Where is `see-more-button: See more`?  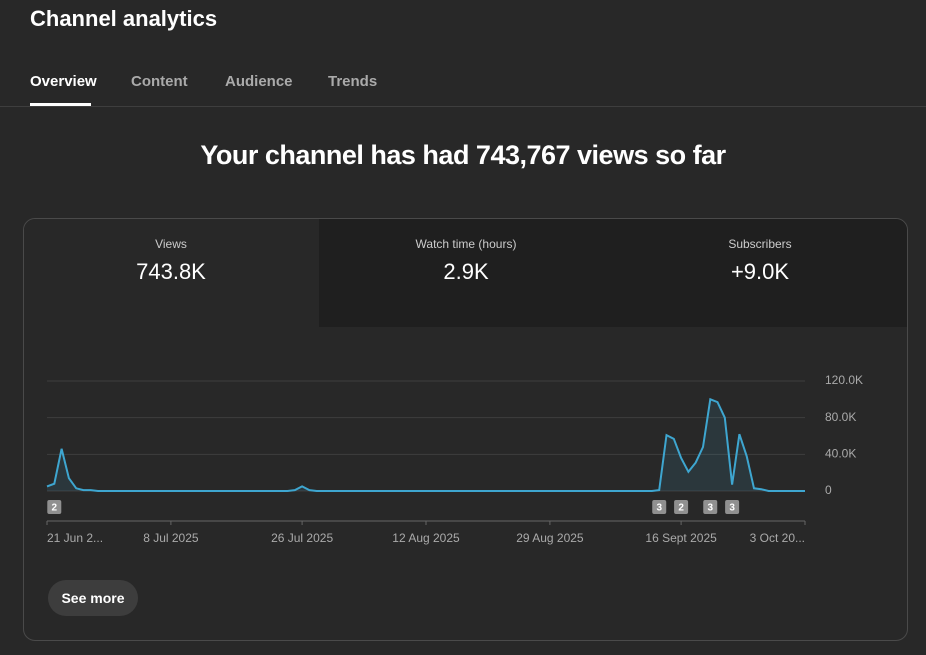
see-more-button: See more is located at coordinates (93, 598).